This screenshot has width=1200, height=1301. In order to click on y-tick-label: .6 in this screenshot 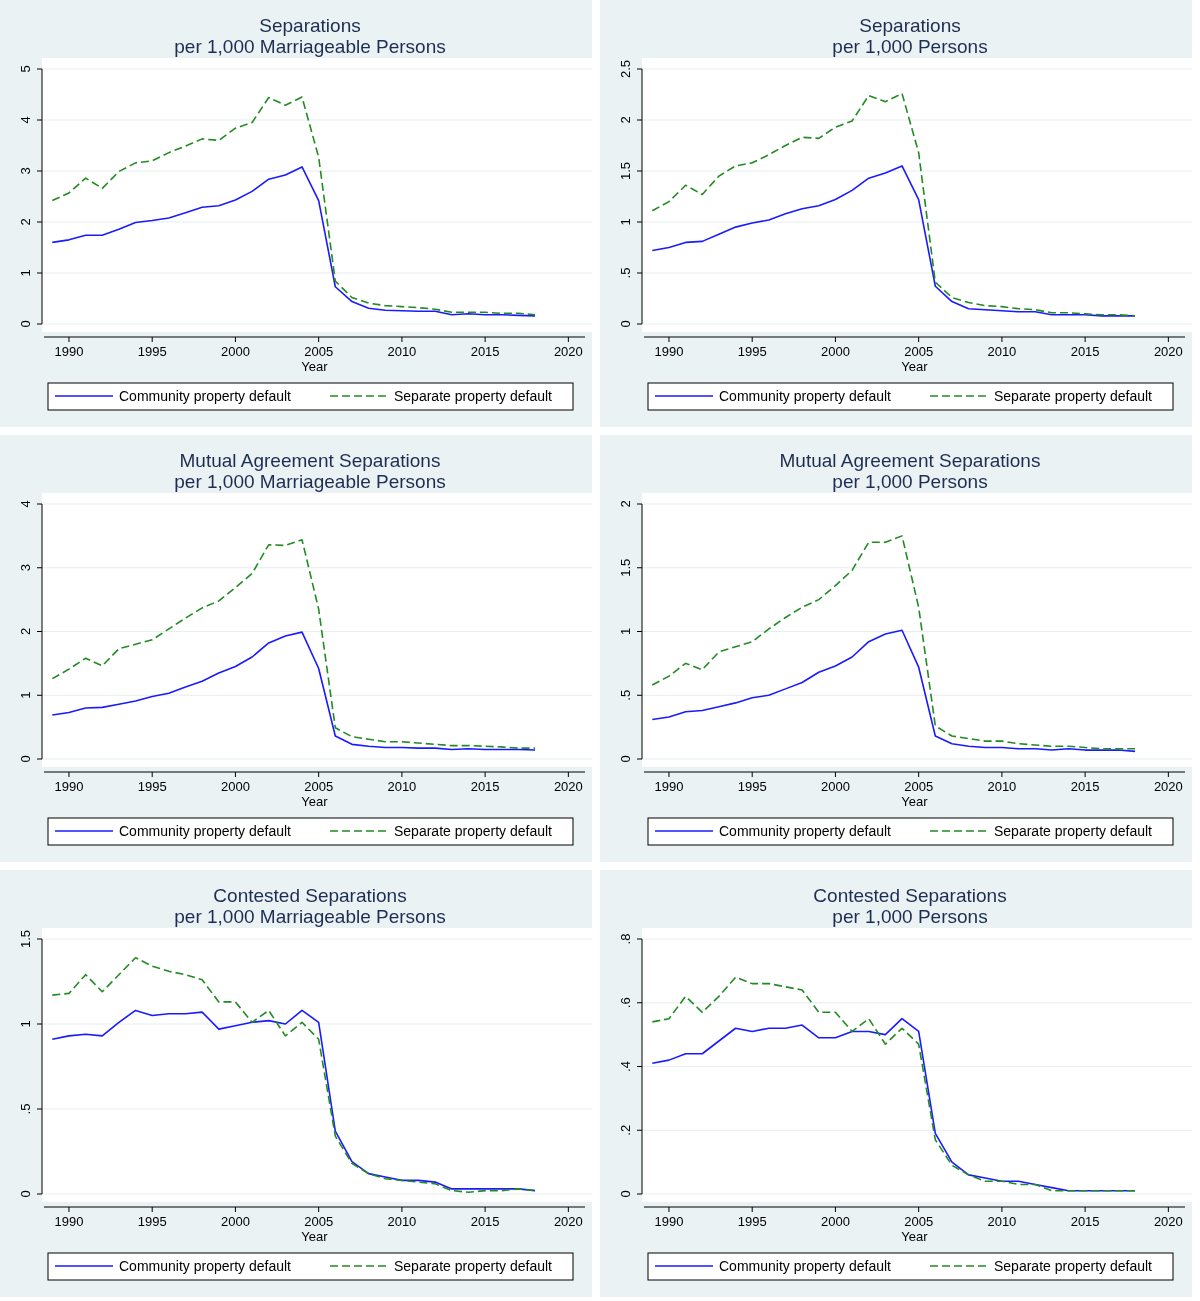, I will do `click(625, 1003)`.